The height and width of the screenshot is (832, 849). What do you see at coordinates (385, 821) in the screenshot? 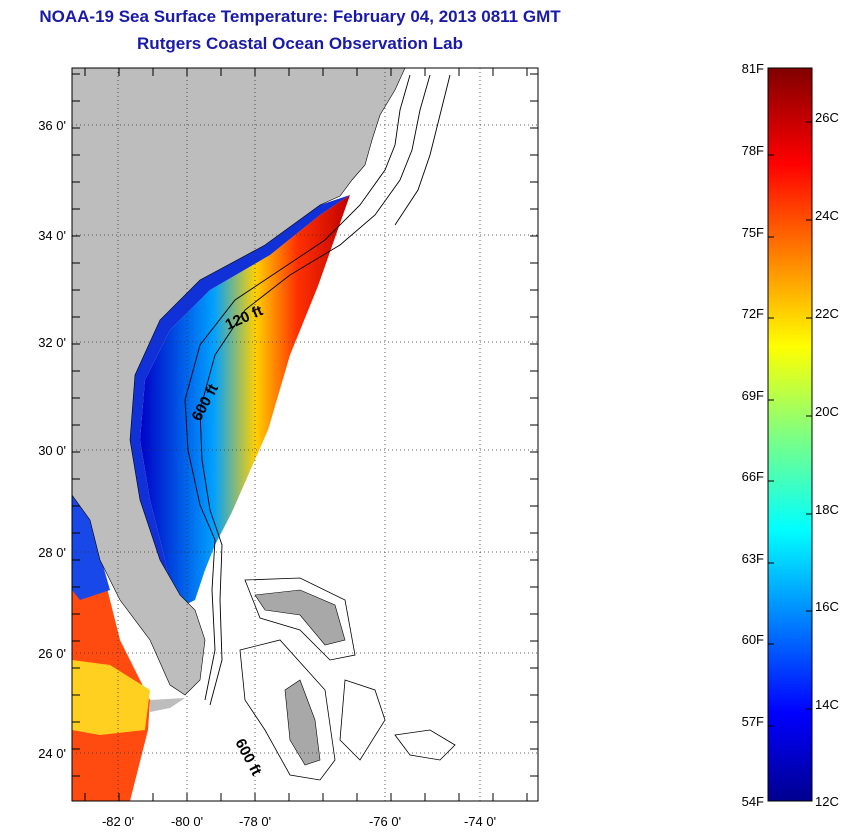
I see `lon-label-76: -76 0'` at bounding box center [385, 821].